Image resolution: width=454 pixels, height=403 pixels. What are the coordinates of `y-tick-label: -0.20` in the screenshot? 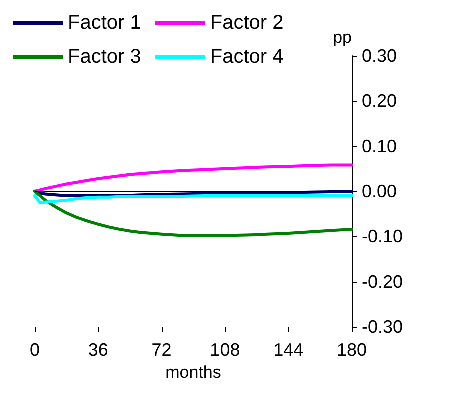 It's located at (383, 282).